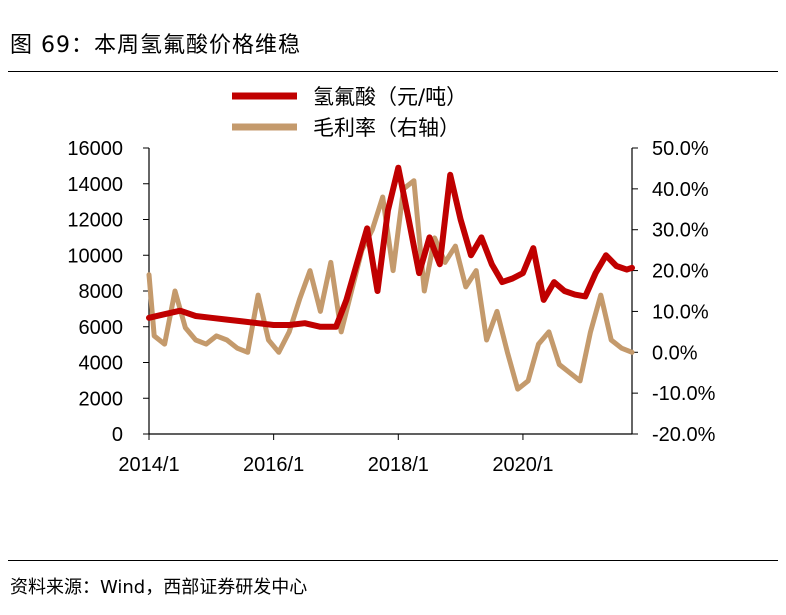 The height and width of the screenshot is (615, 786). I want to click on left-tick-label: 10000, so click(95, 256).